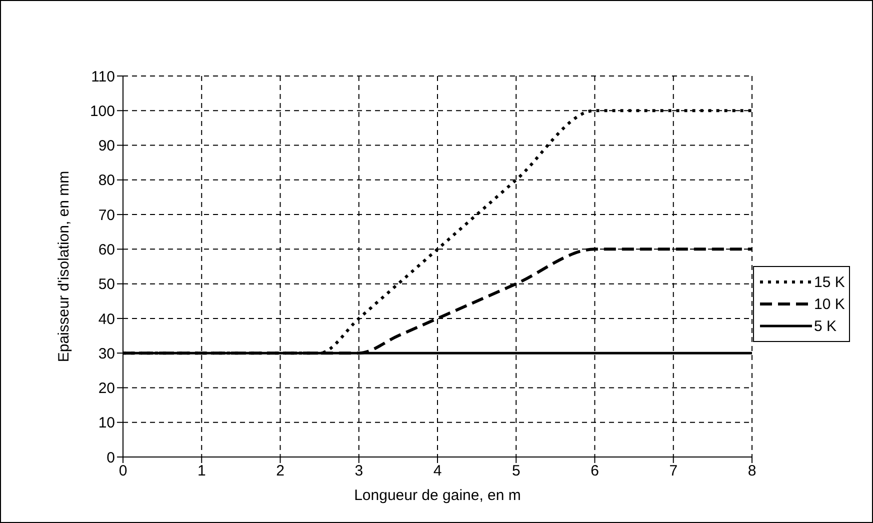 The image size is (873, 523). What do you see at coordinates (106, 181) in the screenshot?
I see `y-tick-label: 80` at bounding box center [106, 181].